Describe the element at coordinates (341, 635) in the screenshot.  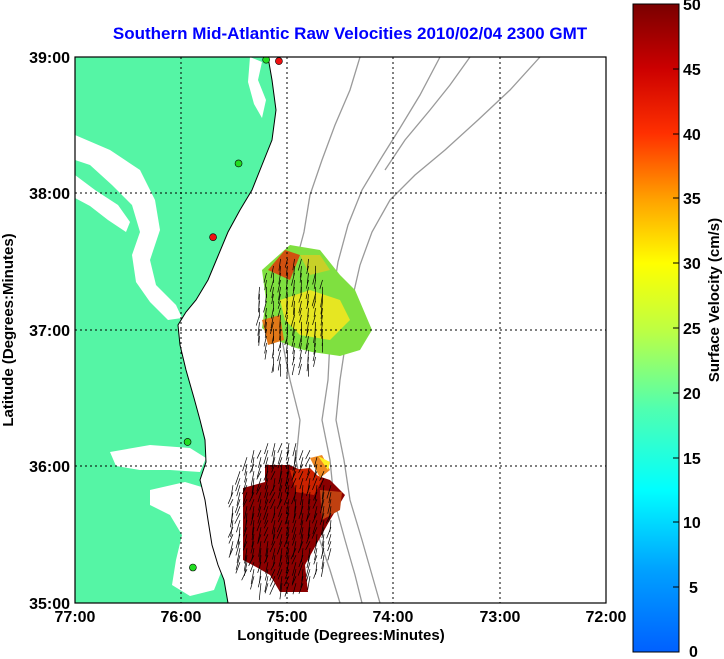
I see `x-axis-label: Longitude (Degrees:Minutes)` at that location.